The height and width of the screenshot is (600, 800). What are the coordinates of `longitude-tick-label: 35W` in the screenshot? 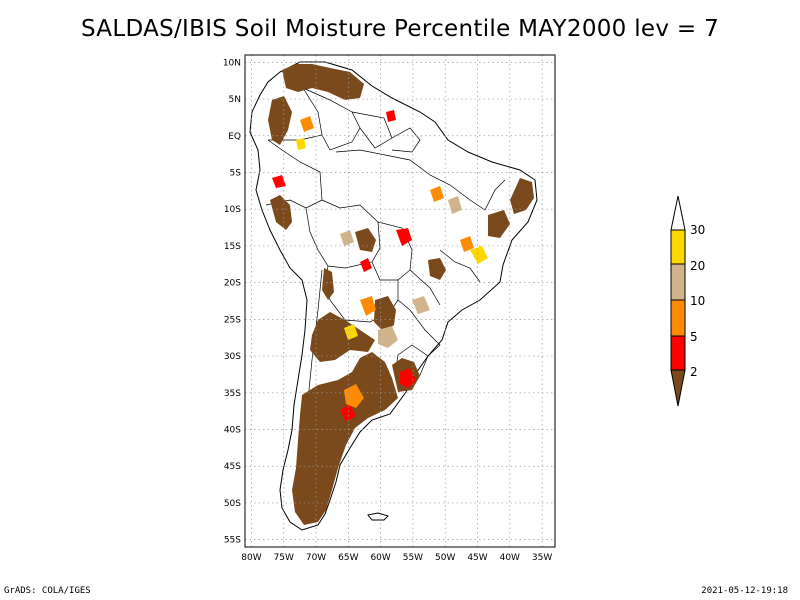 It's located at (542, 558).